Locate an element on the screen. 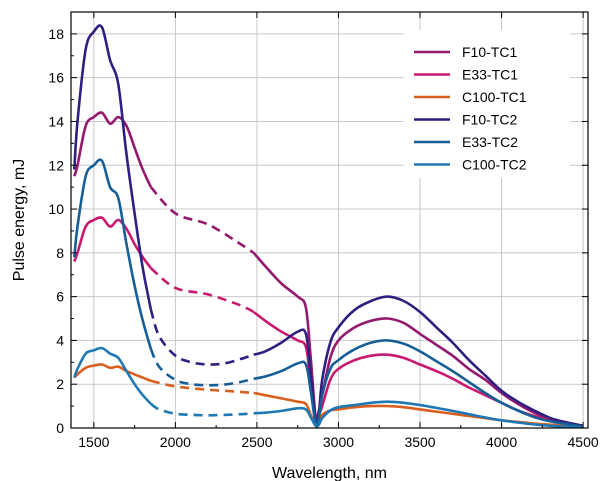 This screenshot has height=481, width=604. x-tick-label: 3000 is located at coordinates (338, 442).